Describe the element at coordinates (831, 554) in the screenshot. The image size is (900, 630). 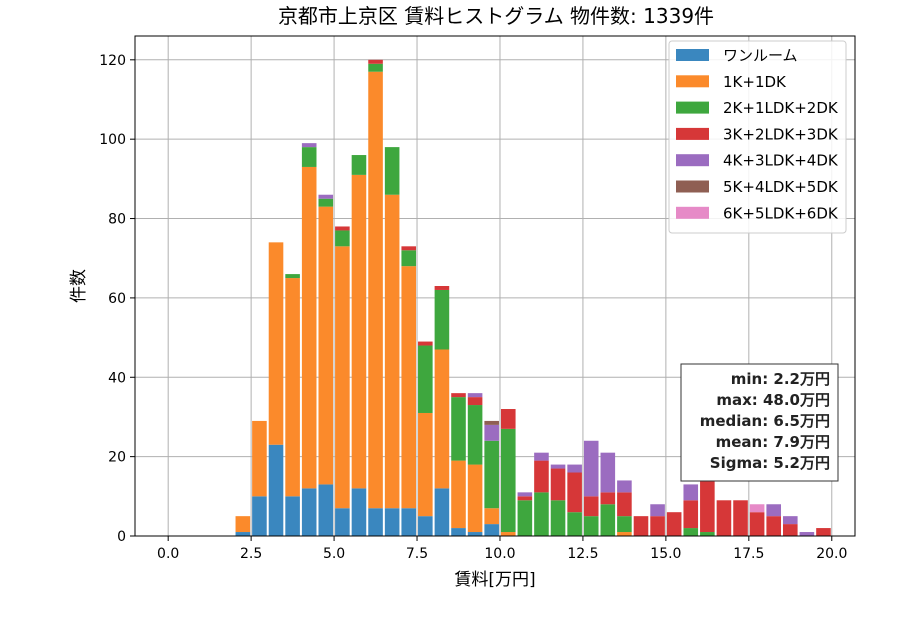
I see `x-tick-label: 20.0` at that location.